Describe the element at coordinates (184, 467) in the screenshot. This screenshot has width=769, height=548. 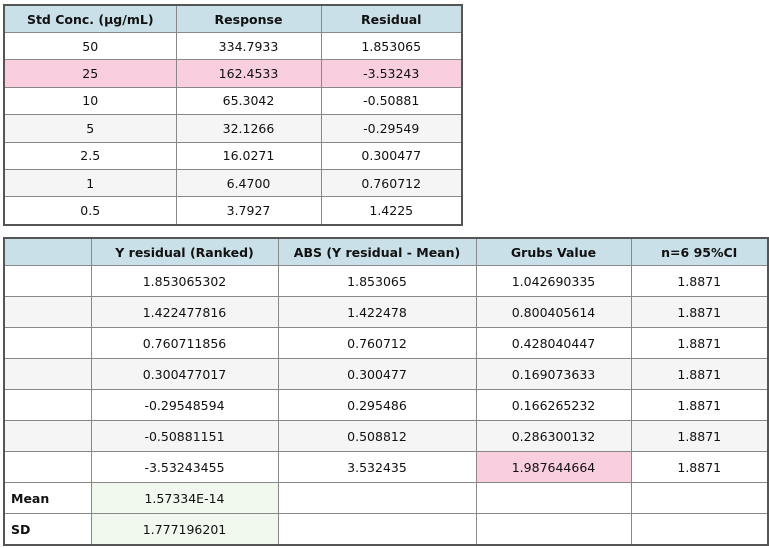
I see `cell: -3.53243455` at that location.